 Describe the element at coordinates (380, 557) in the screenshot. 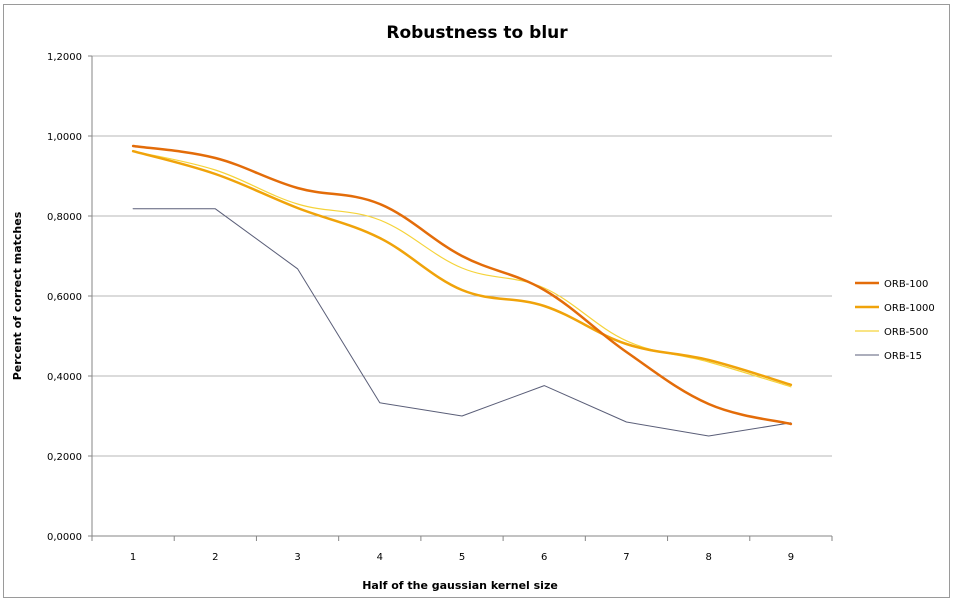

I see `x-tick-label: 4` at that location.